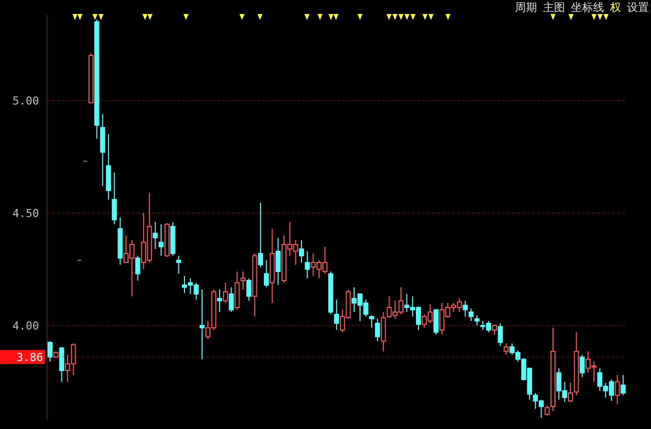 The width and height of the screenshot is (651, 429). Describe the element at coordinates (526, 7) in the screenshot. I see `text: 周期` at that location.